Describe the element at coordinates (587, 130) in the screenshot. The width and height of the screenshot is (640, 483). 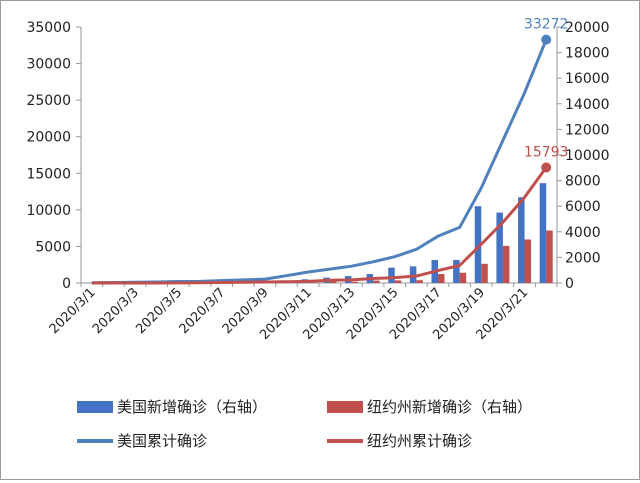
I see `right-tick-label: 12000` at that location.